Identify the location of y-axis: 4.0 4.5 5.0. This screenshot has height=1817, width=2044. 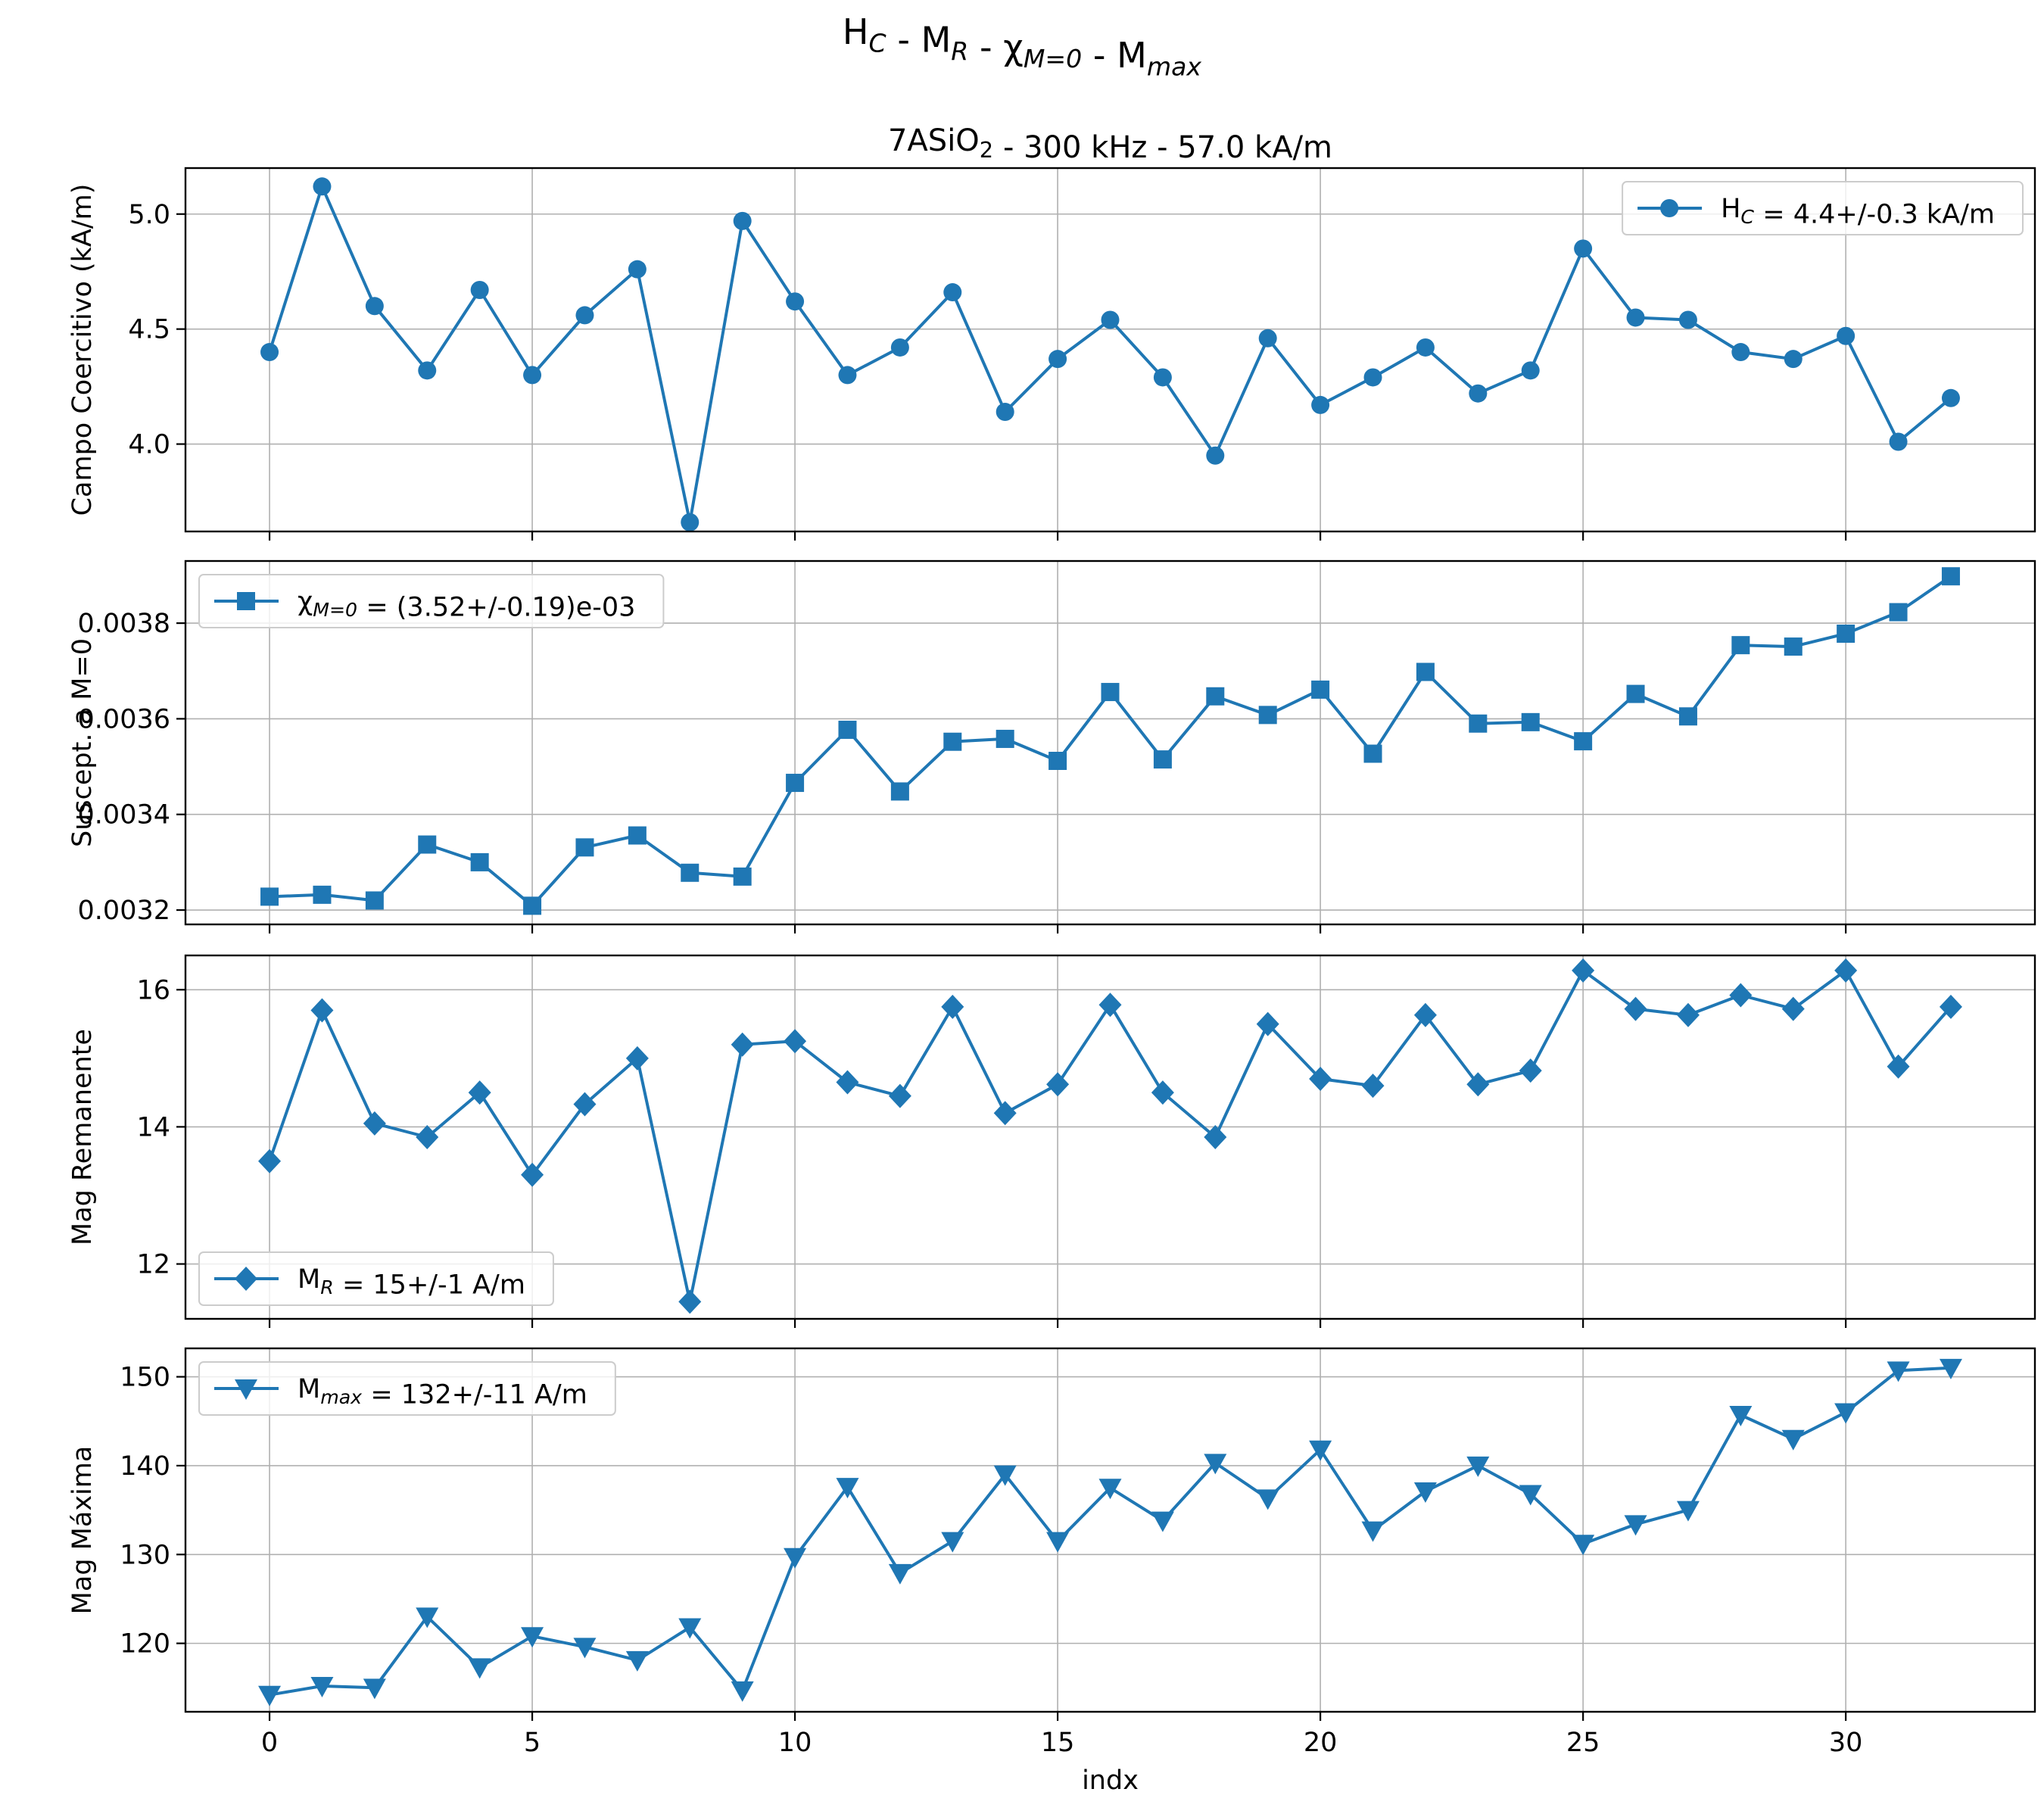
(156, 330).